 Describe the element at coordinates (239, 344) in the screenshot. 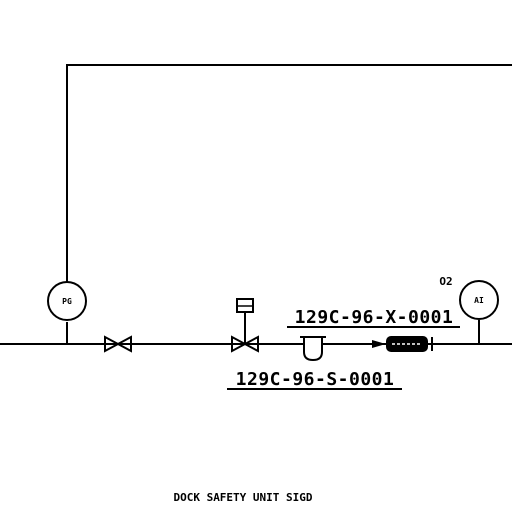

I see `valve-2-body-left` at that location.